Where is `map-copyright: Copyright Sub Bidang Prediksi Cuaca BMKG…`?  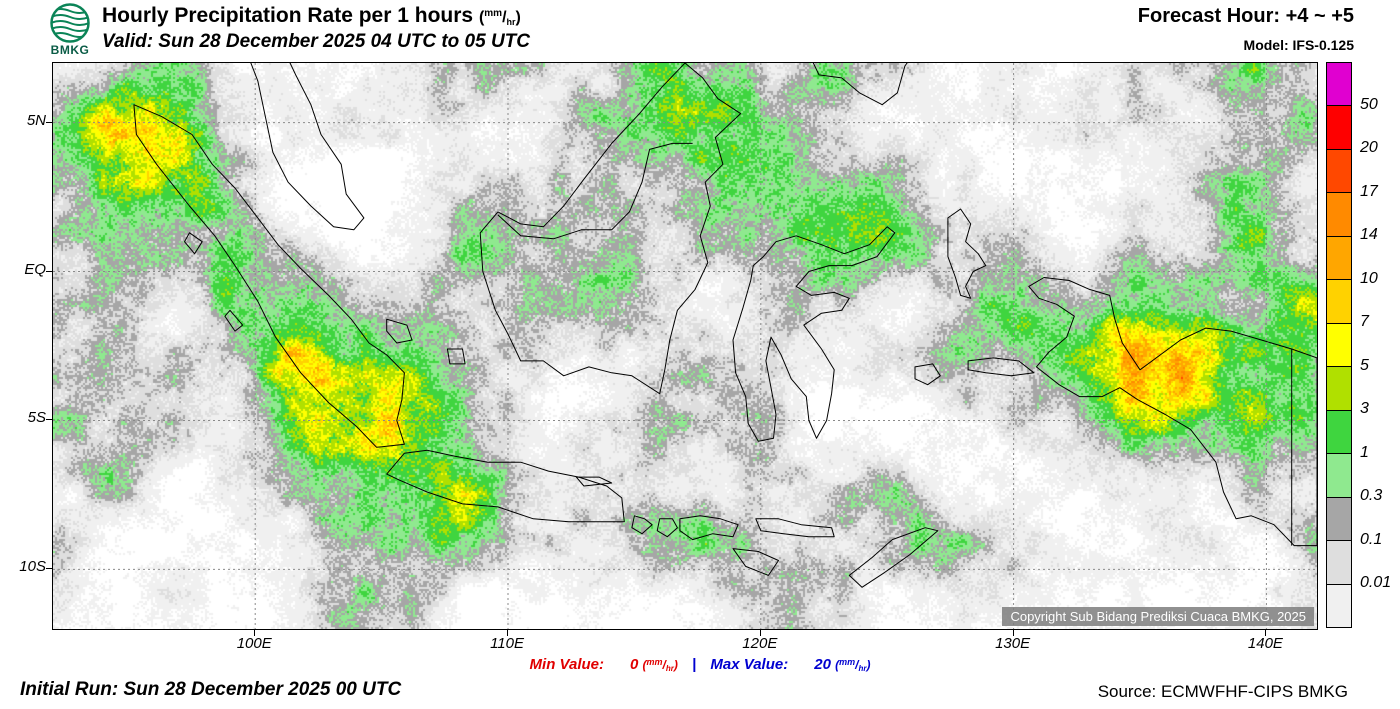
map-copyright: Copyright Sub Bidang Prediksi Cuaca BMKG… is located at coordinates (1158, 616).